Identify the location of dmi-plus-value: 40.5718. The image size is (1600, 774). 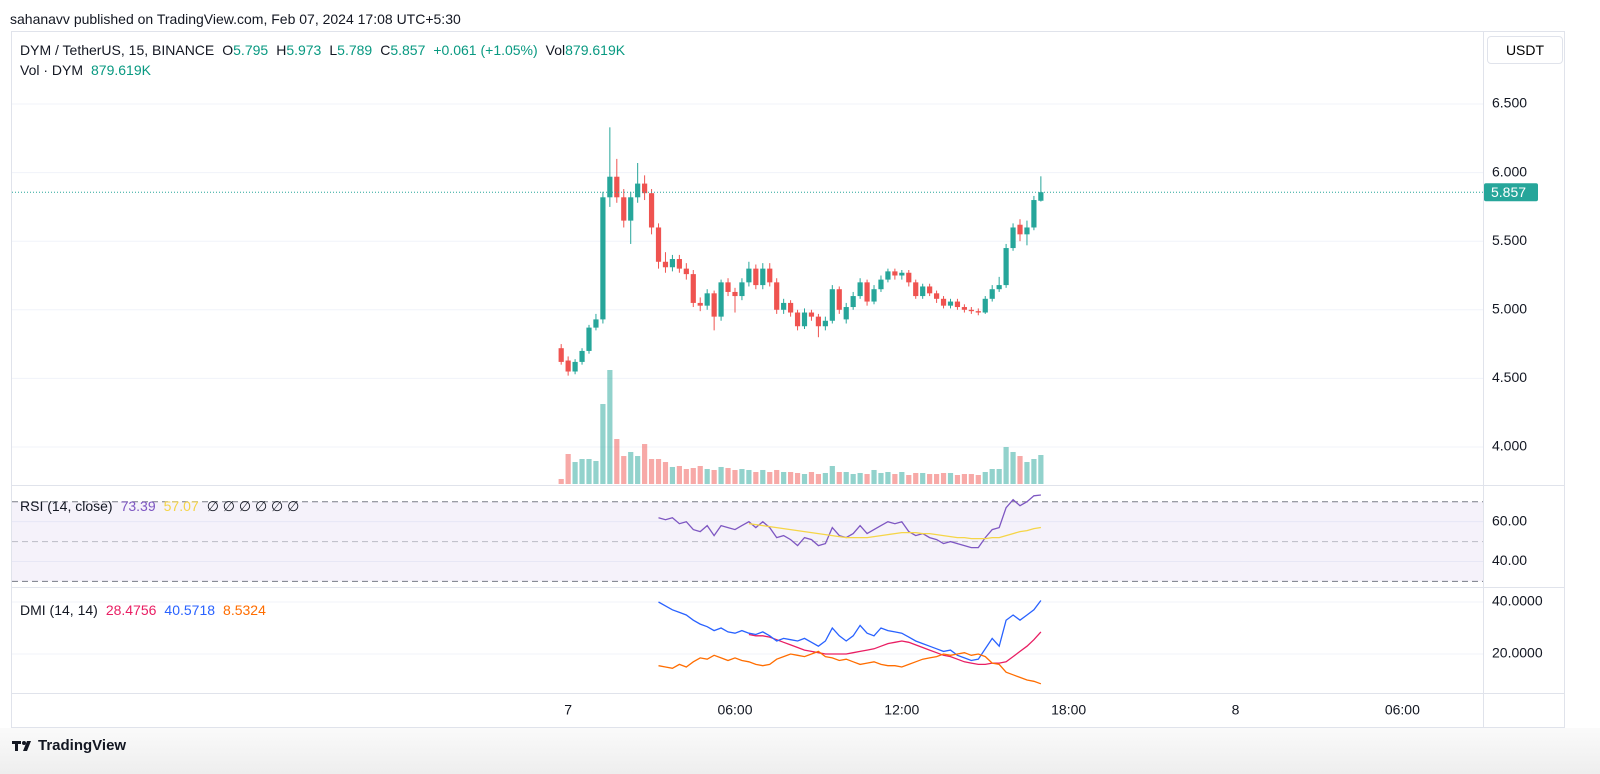
(190, 610).